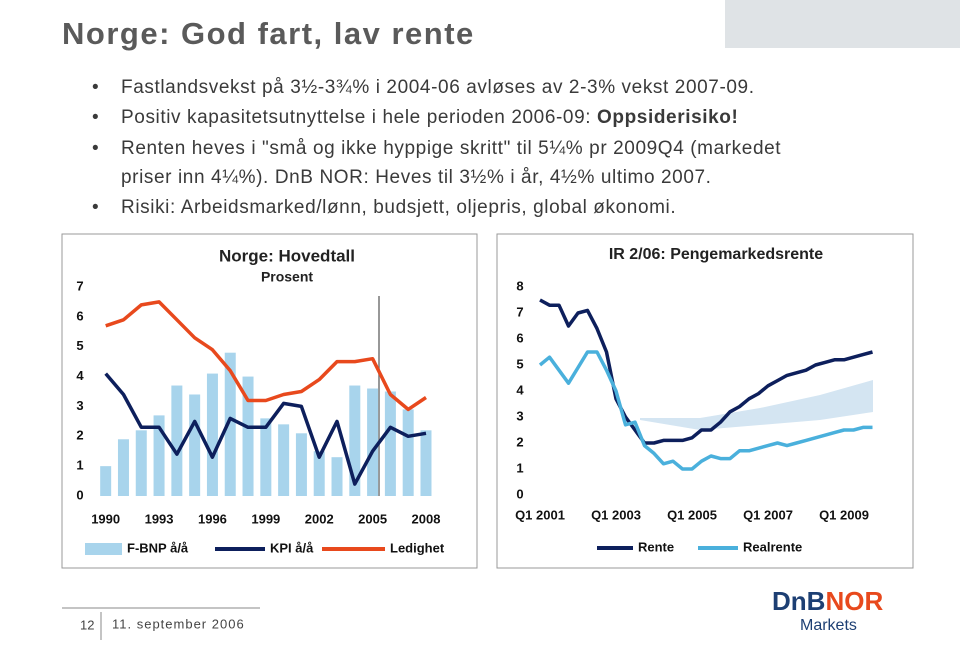  I want to click on x-tick-label: 1996, so click(212, 518).